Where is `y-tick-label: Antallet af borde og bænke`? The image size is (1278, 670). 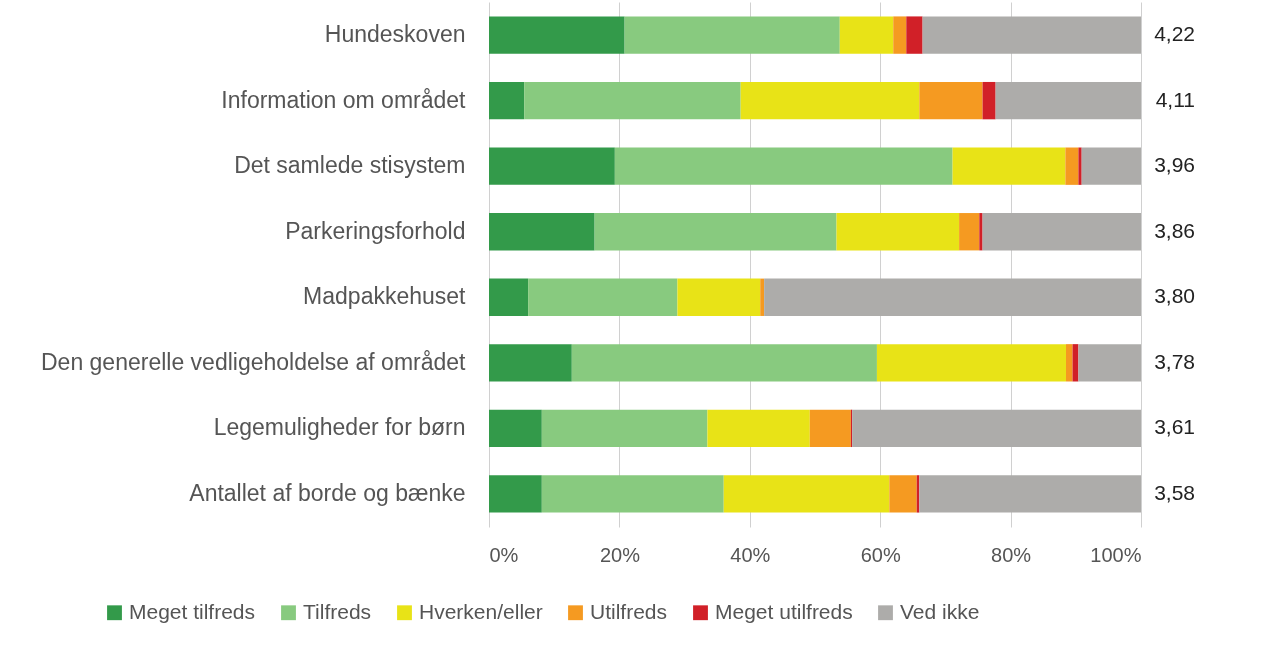
y-tick-label: Antallet af borde og bænke is located at coordinates (327, 492).